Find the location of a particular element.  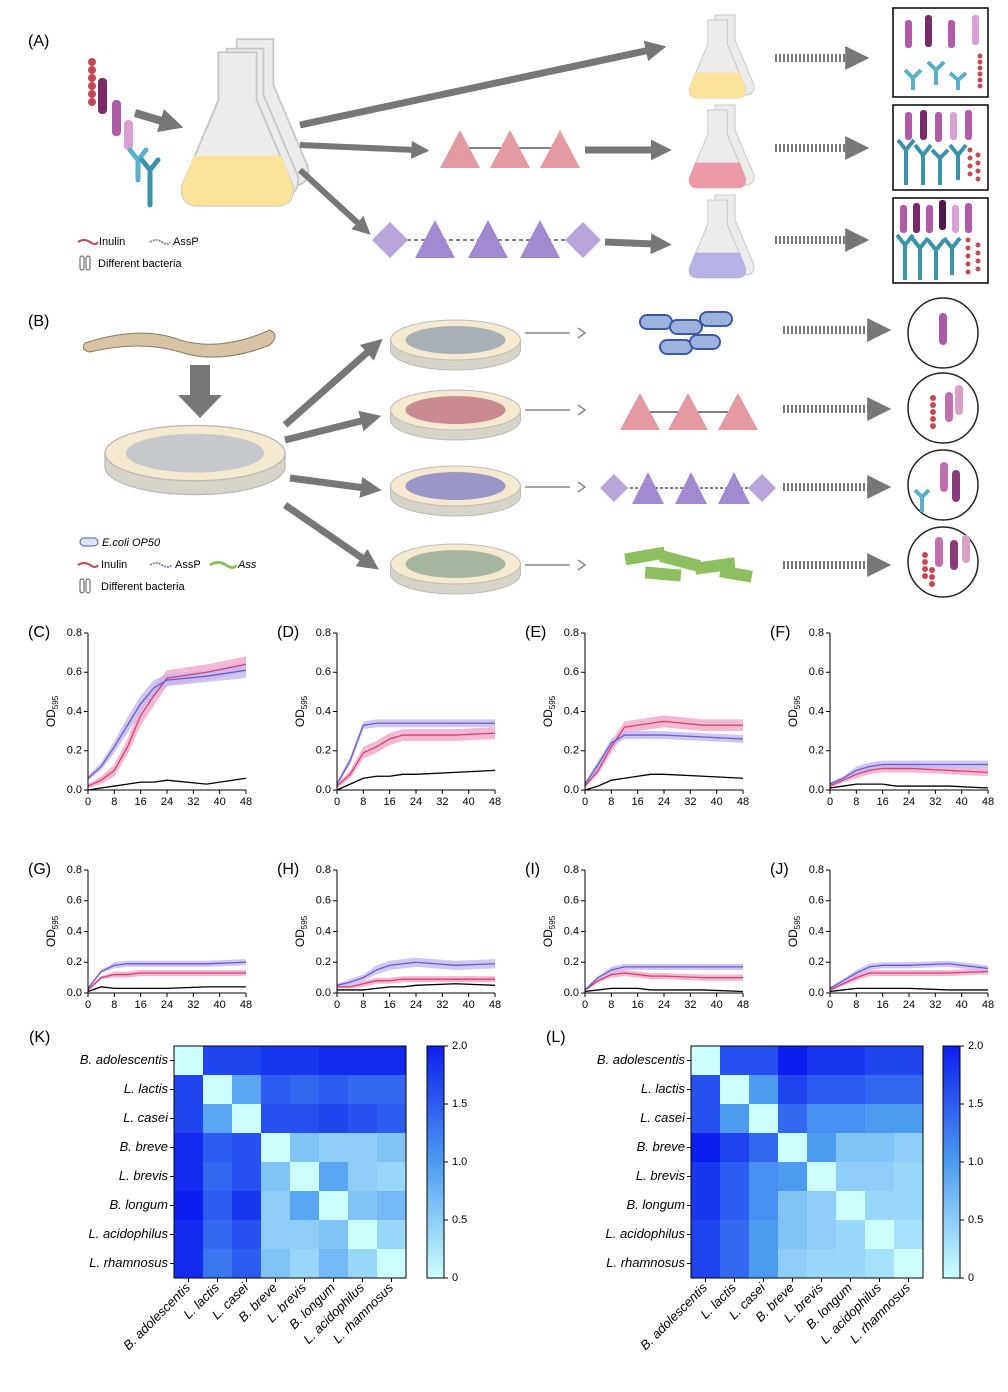

heat-frame is located at coordinates (290, 1162).